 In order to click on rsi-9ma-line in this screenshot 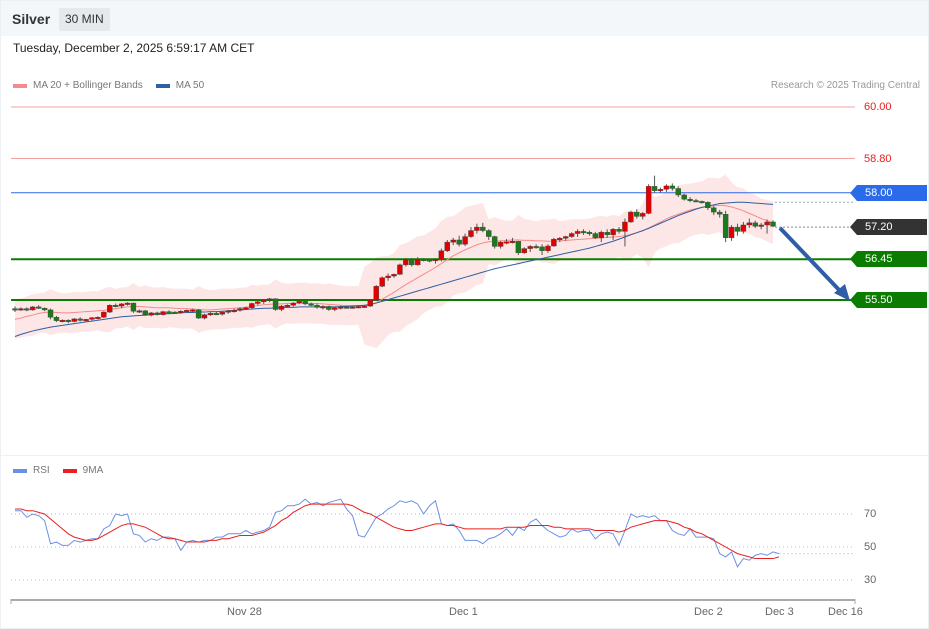, I will do `click(397, 531)`.